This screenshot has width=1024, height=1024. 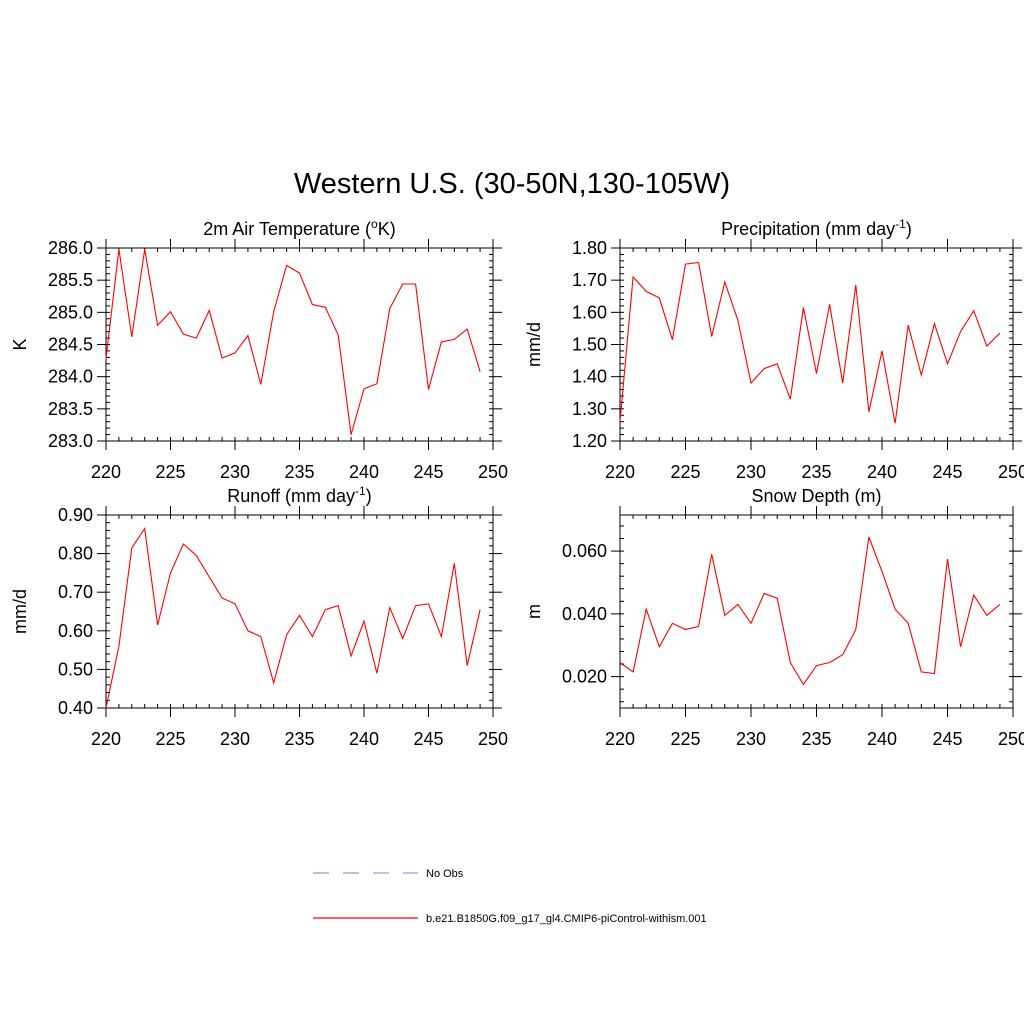 I want to click on runoff-xtick-label: 240, so click(x=364, y=739).